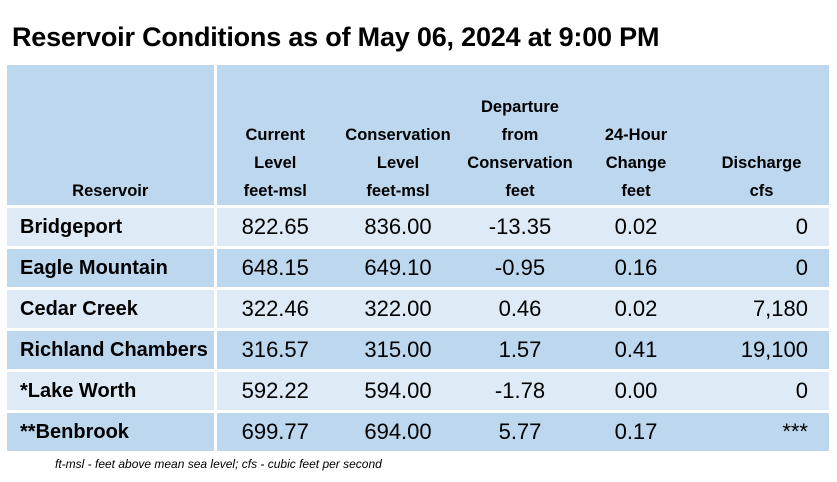 The image size is (837, 482). Describe the element at coordinates (112, 309) in the screenshot. I see `reservoir-name: Cedar Creek` at that location.